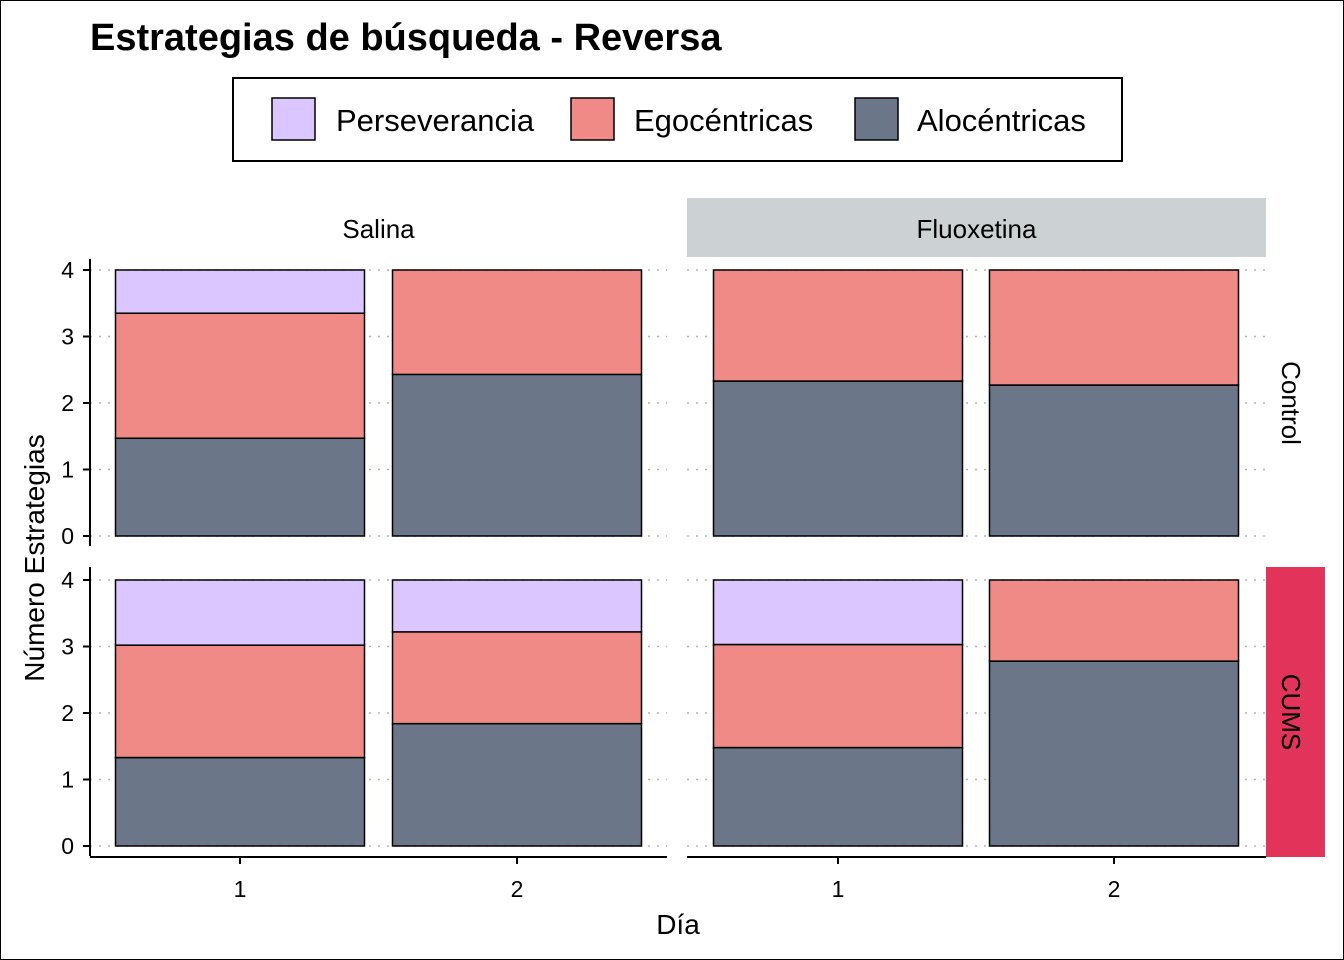  I want to click on legend: Perseverancia Egocéntricas Alocéntricas, so click(677, 119).